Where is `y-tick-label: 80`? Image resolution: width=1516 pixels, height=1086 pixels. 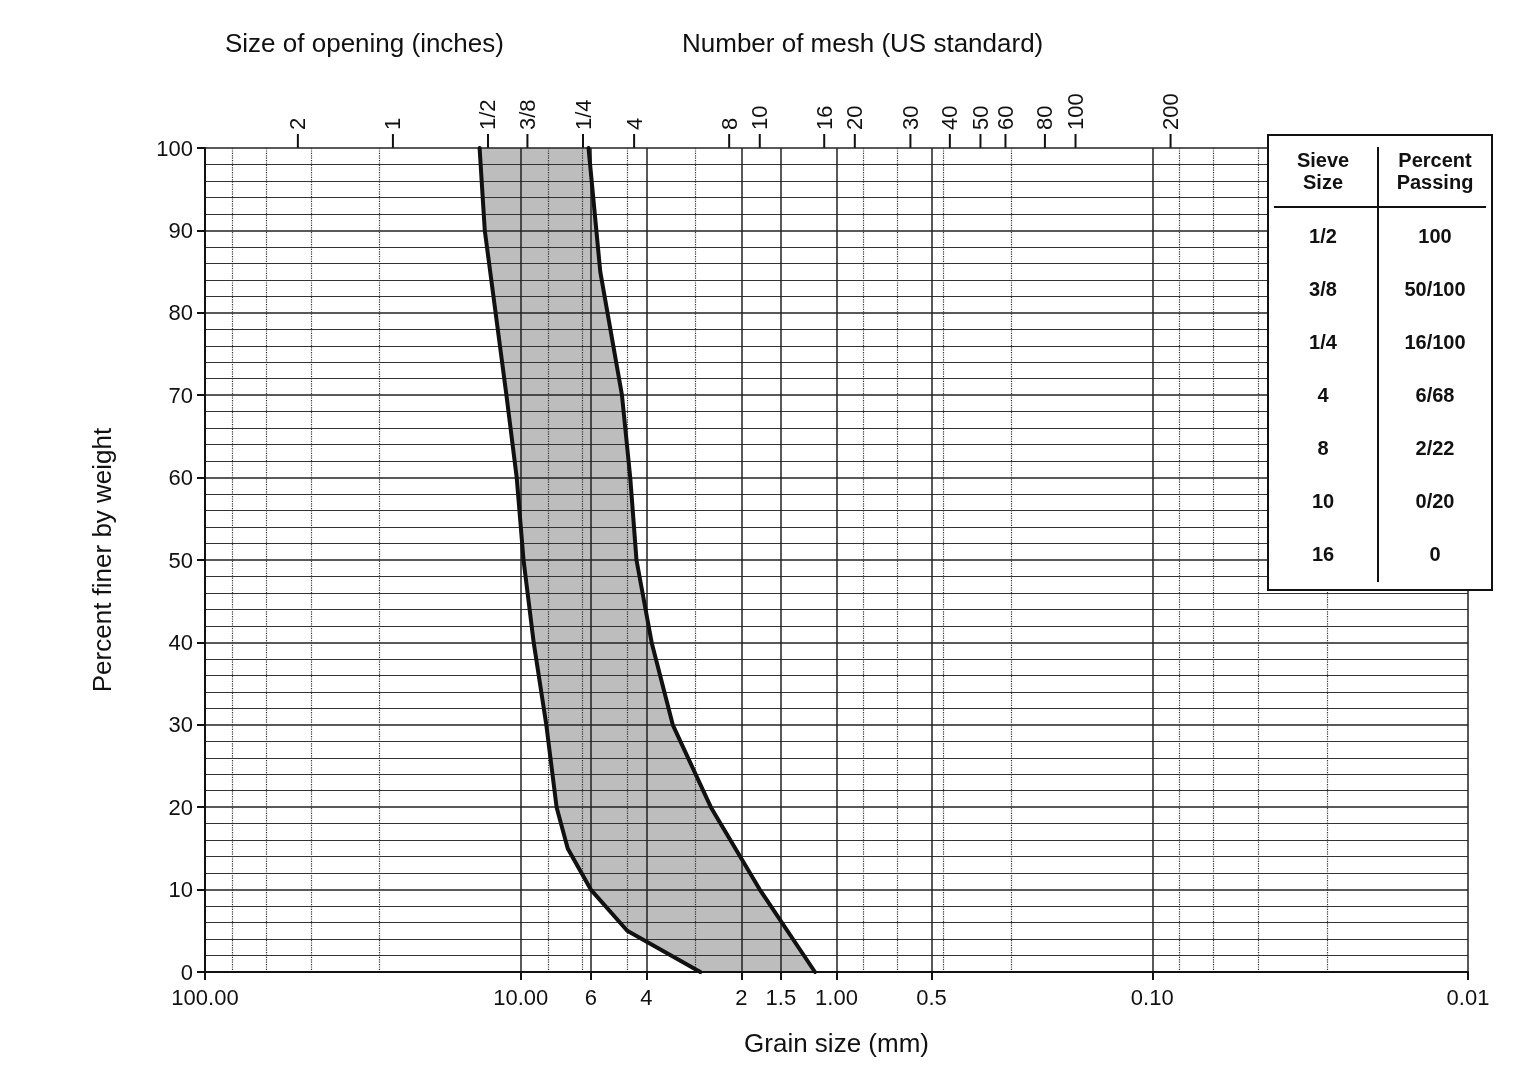 y-tick-label: 80 is located at coordinates (180, 313).